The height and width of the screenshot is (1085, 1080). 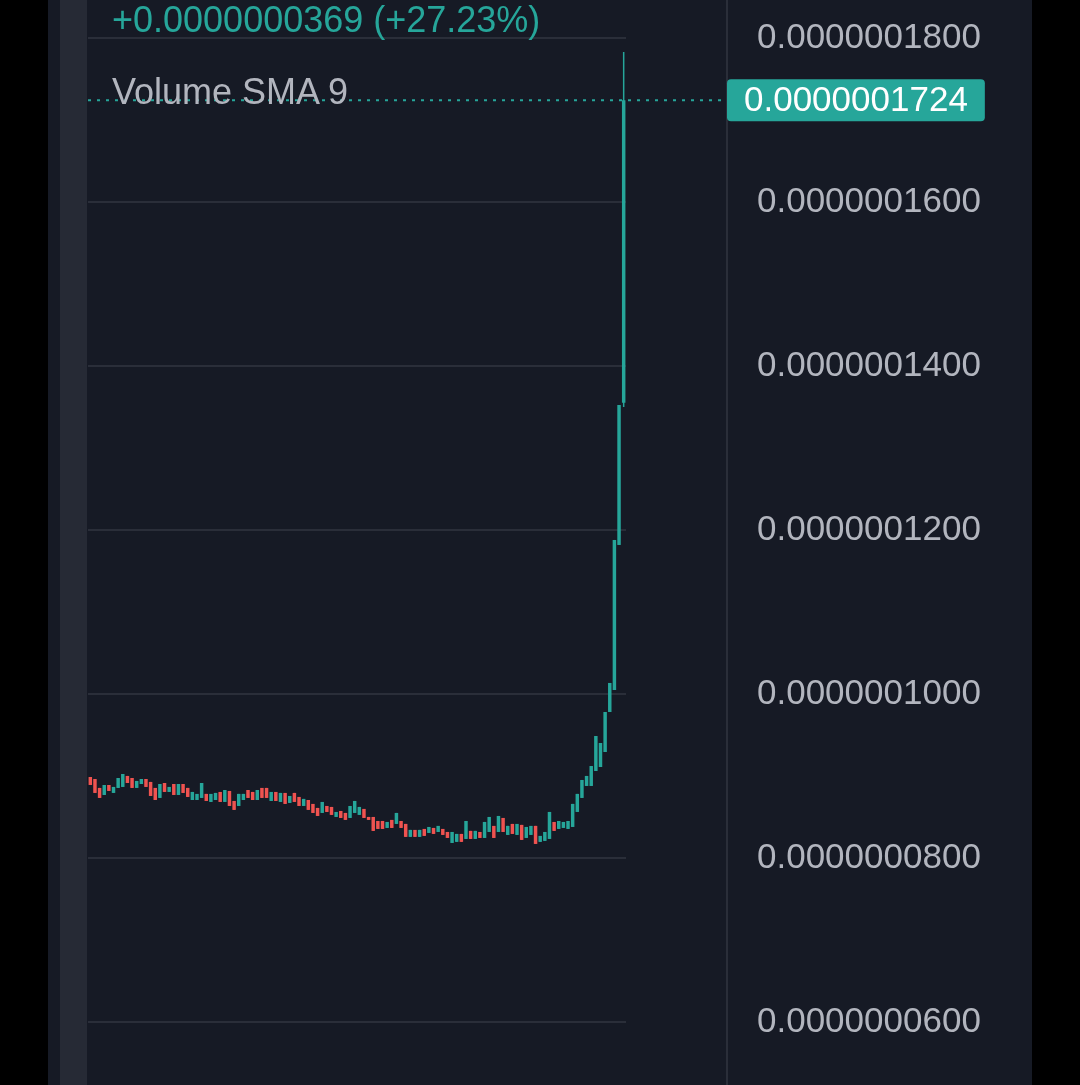 I want to click on y-tick-label: 0.0000001000, so click(x=869, y=691).